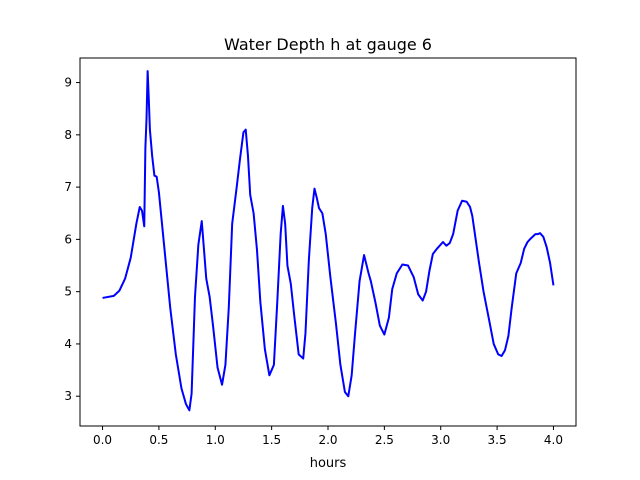 The image size is (640, 480). What do you see at coordinates (215, 440) in the screenshot?
I see `x-tick-label: 1.0` at bounding box center [215, 440].